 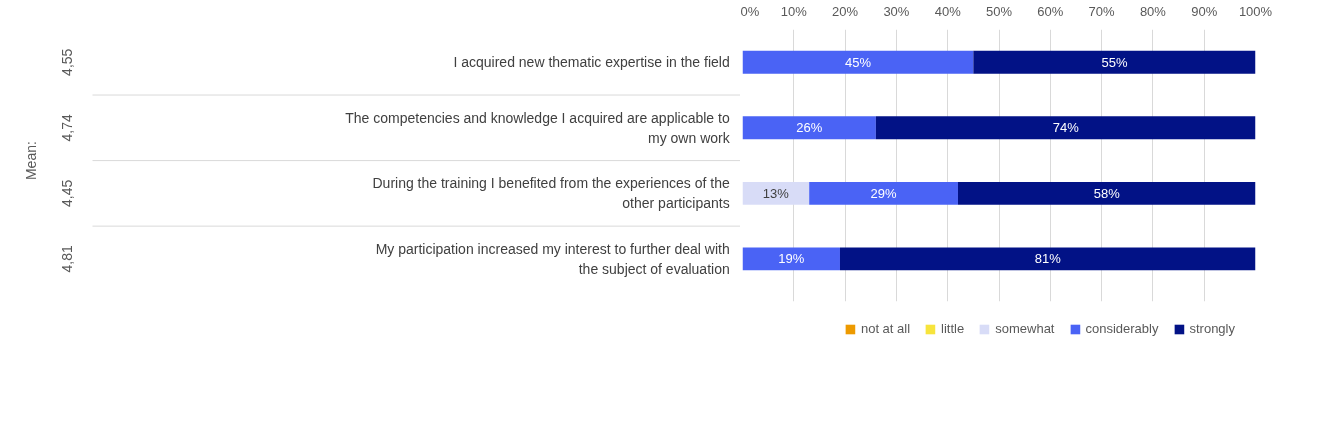 What do you see at coordinates (552, 258) in the screenshot?
I see `y-tick-label: My participation increased my interest to further deal with the subject of evaluation` at bounding box center [552, 258].